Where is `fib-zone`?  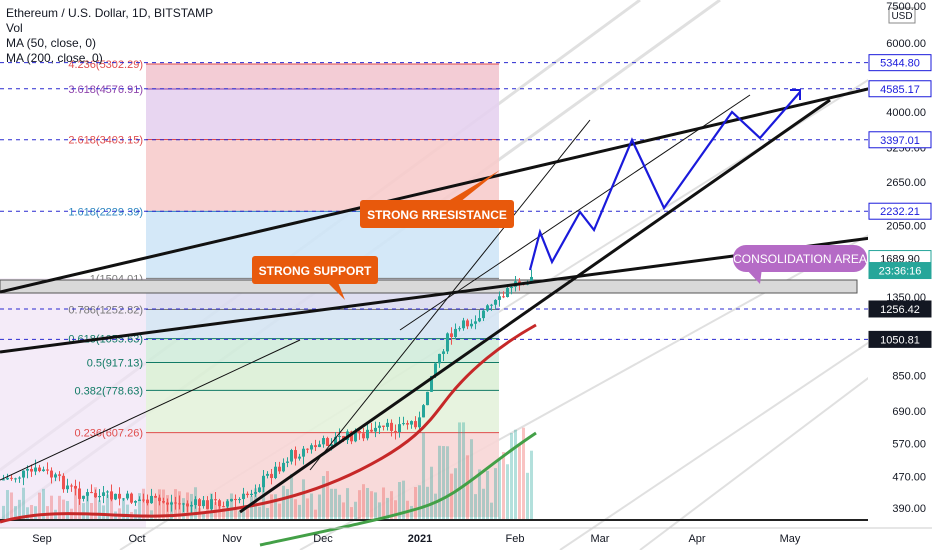 fib-zone is located at coordinates (322, 175).